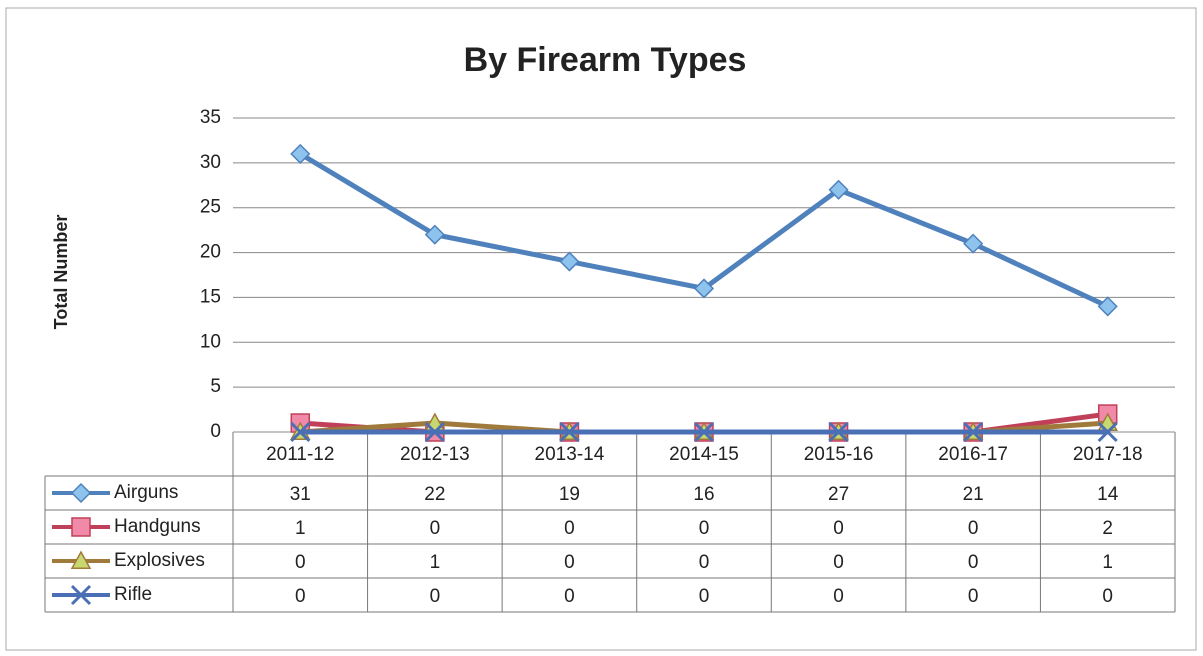 This screenshot has height=656, width=1203. I want to click on x-tick-label: 2016-17, so click(973, 454).